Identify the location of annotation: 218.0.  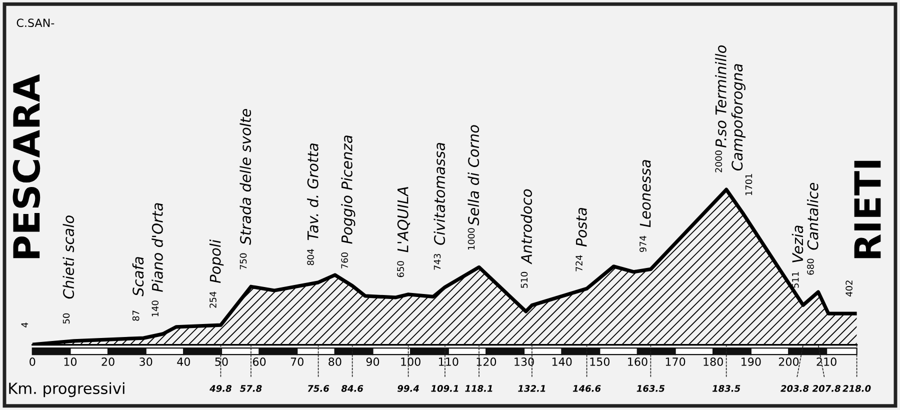
(856, 388).